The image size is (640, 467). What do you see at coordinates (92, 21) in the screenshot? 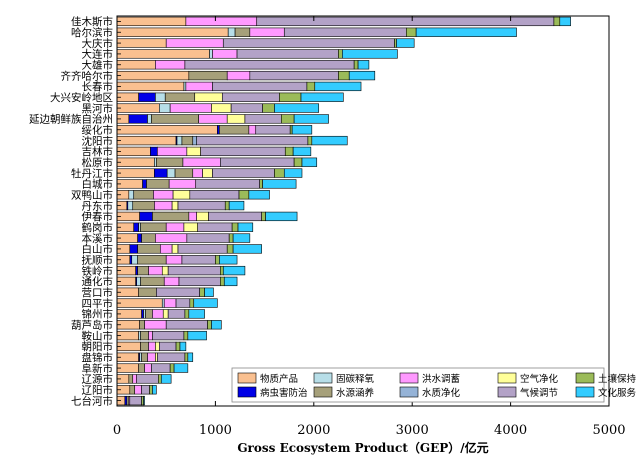
I see `category-label: 佳木斯市` at bounding box center [92, 21].